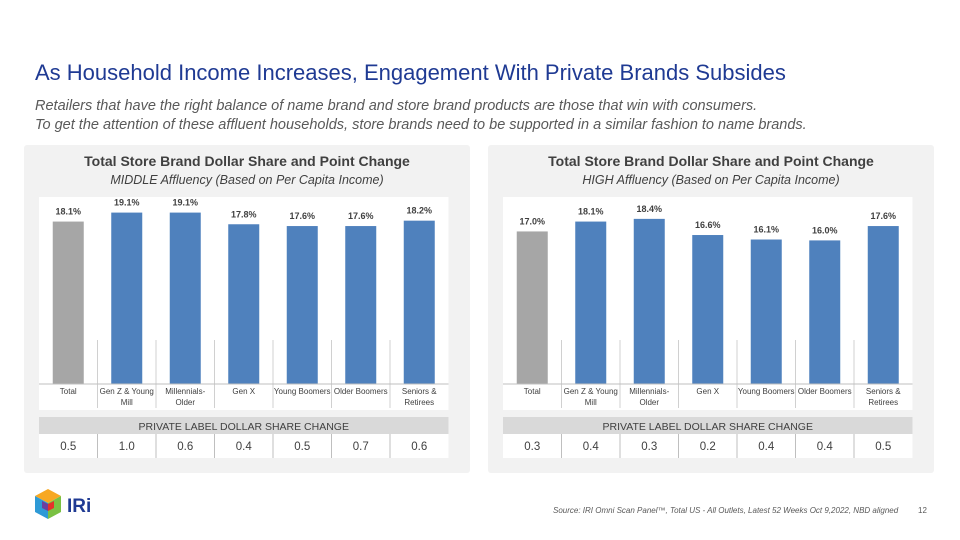 Image resolution: width=960 pixels, height=540 pixels. I want to click on bar-value-label: 16.0%, so click(825, 230).